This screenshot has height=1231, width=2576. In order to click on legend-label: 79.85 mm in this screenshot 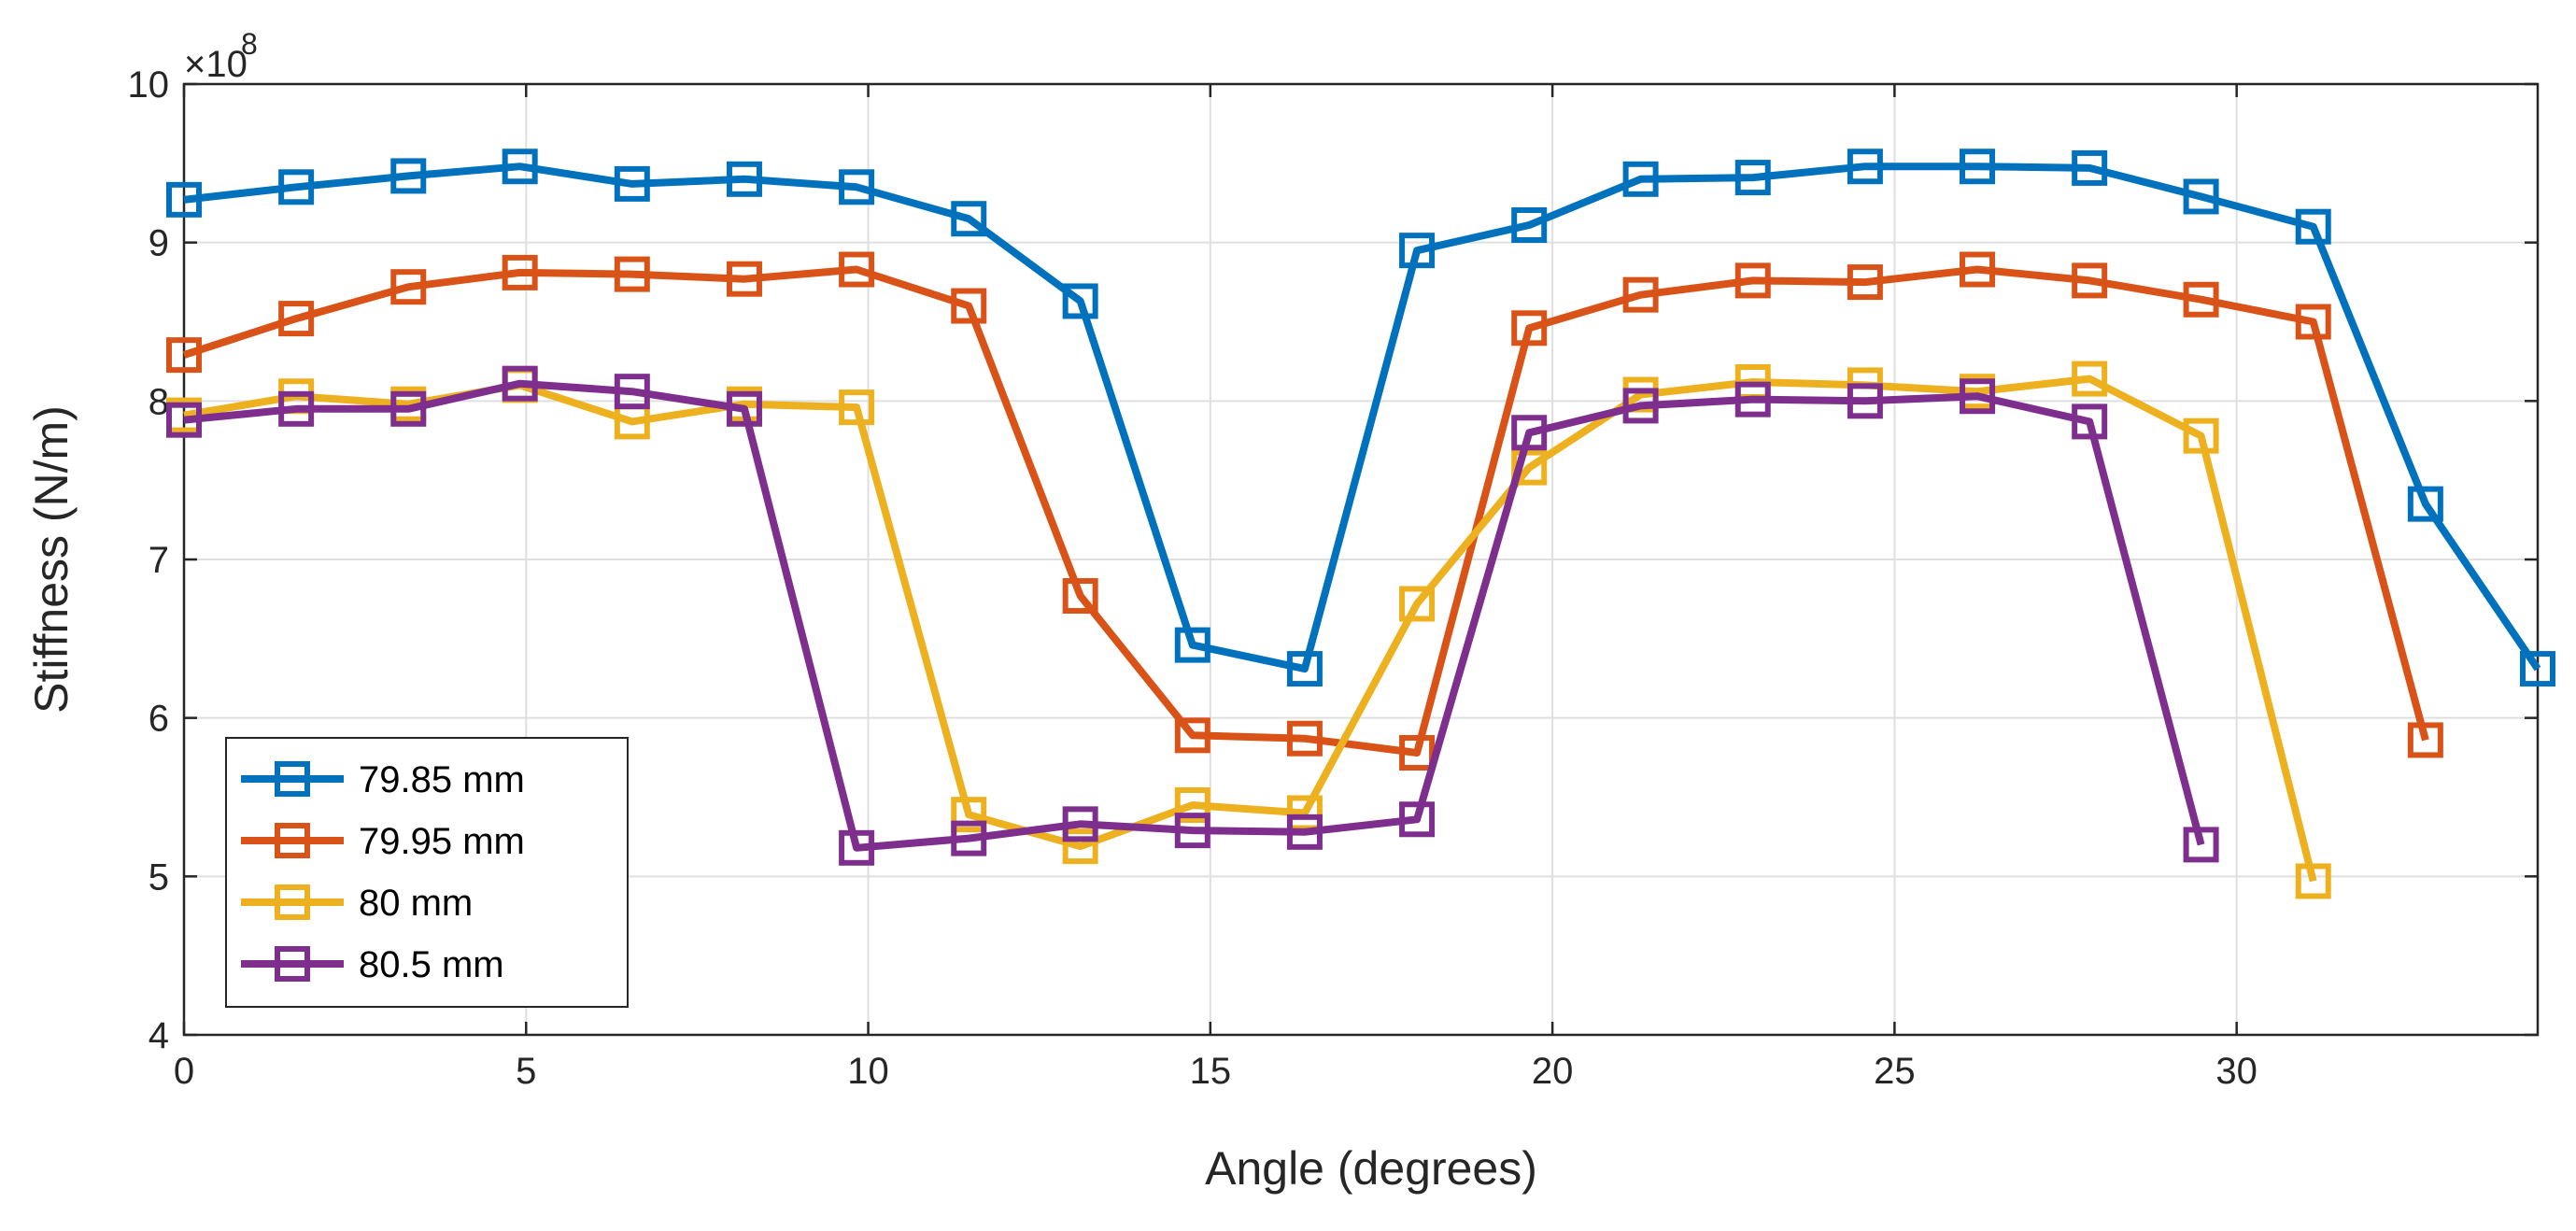, I will do `click(442, 779)`.